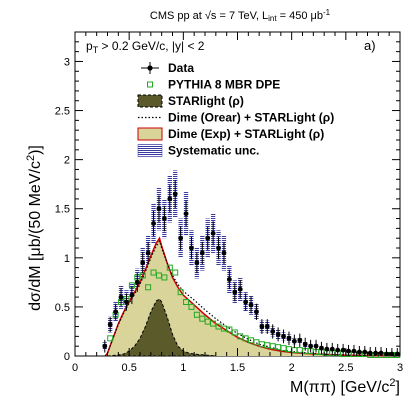 Image resolution: width=414 pixels, height=410 pixels. What do you see at coordinates (213, 151) in the screenshot?
I see `legend-label: Systematic unc.` at bounding box center [213, 151].